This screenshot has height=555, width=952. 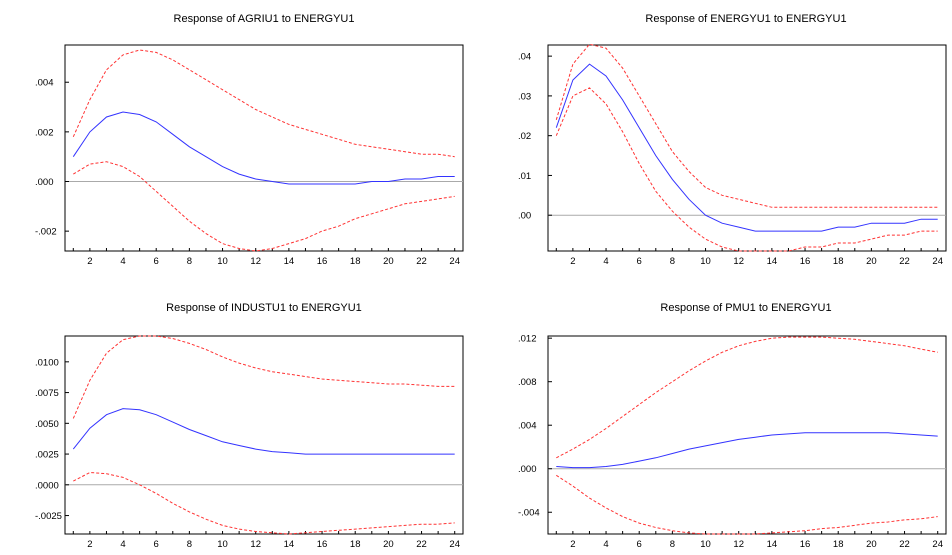 What do you see at coordinates (48, 516) in the screenshot?
I see `y-tick-label: -.0025` at bounding box center [48, 516].